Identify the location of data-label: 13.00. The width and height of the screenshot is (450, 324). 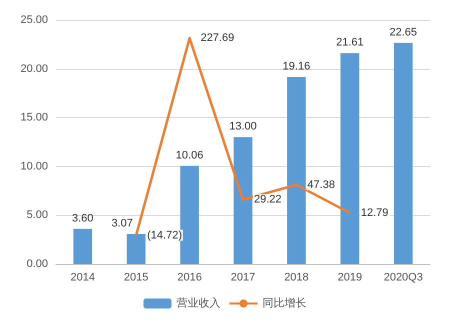
(243, 126).